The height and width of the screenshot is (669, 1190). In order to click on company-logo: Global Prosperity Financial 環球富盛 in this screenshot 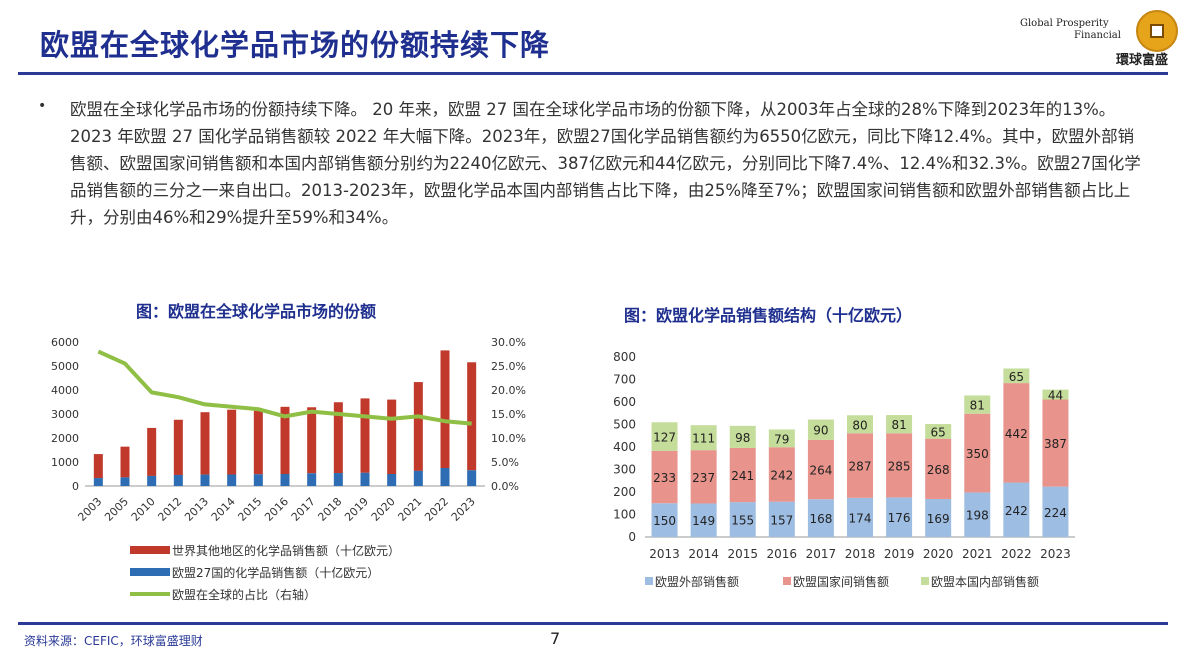, I will do `click(1100, 38)`.